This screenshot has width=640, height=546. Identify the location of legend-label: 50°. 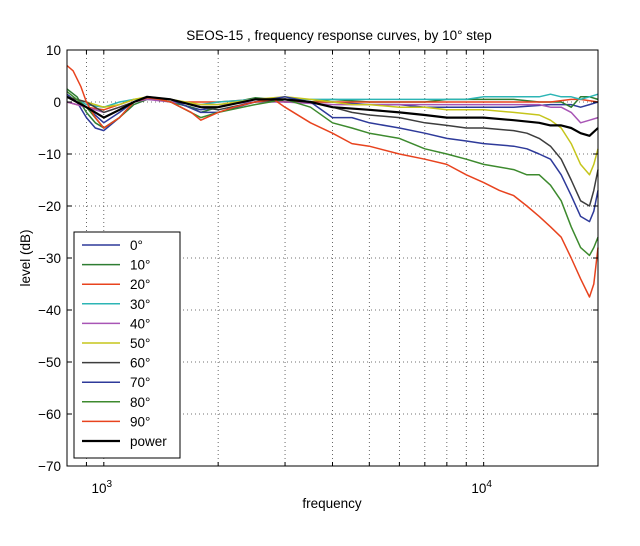
(140, 343).